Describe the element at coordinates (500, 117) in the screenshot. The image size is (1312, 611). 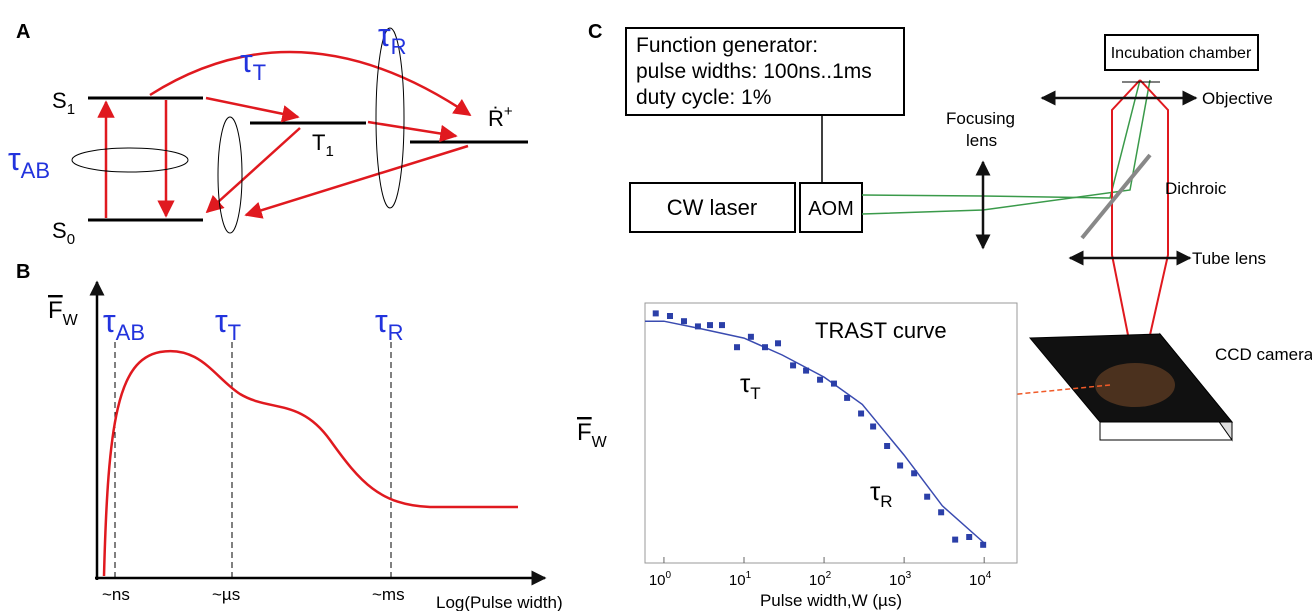
I see `state-label: Ṙ+` at that location.